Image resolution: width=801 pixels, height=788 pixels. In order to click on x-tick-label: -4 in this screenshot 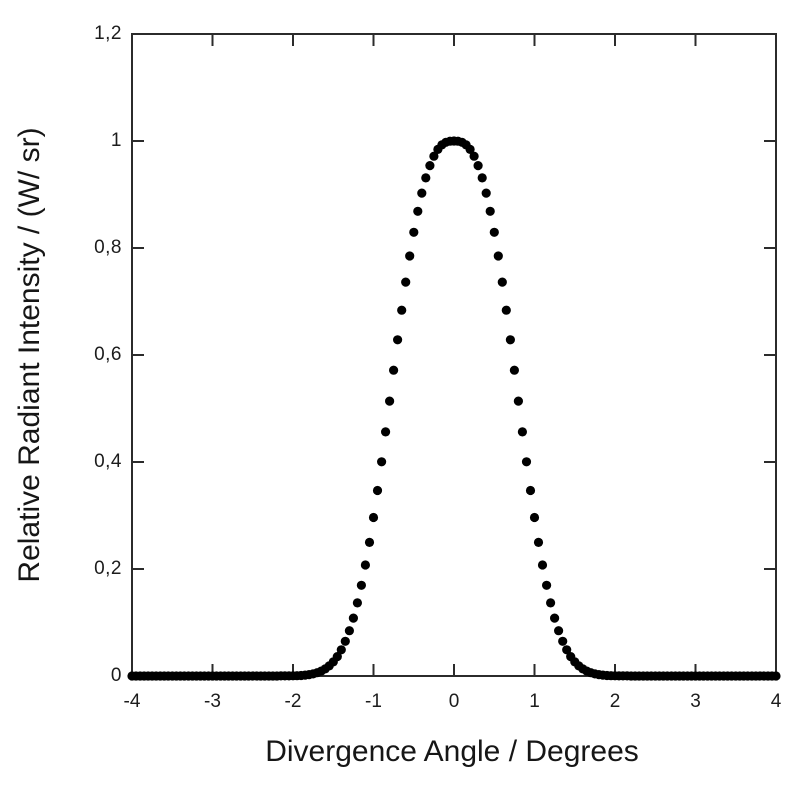, I will do `click(132, 701)`.